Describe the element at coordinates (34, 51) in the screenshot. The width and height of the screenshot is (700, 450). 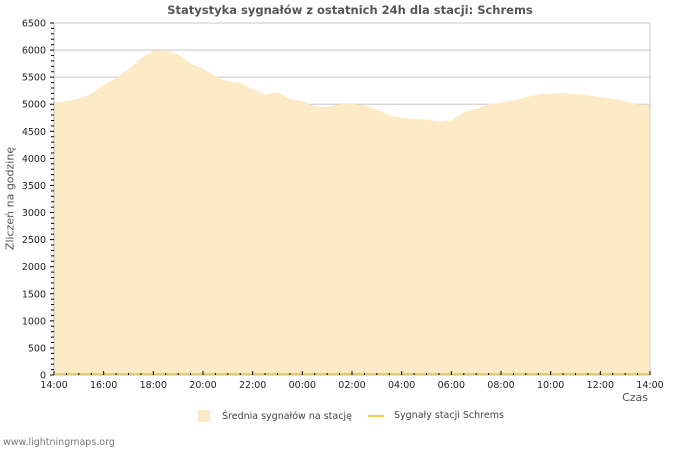
I see `svg-text: 6000` at that location.